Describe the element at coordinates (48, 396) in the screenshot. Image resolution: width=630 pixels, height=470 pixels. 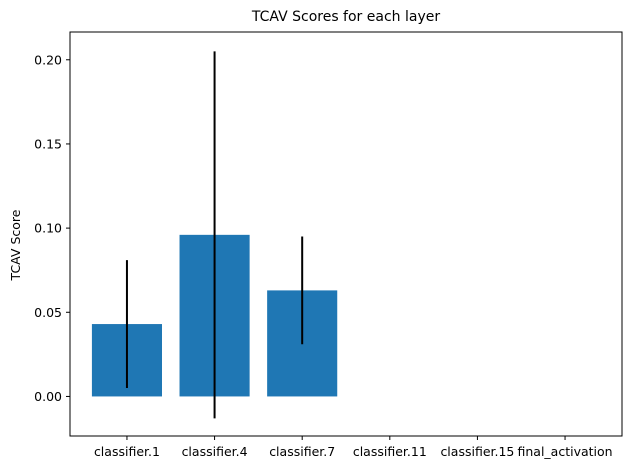
I see `y-tick-label: 0.00` at that location.